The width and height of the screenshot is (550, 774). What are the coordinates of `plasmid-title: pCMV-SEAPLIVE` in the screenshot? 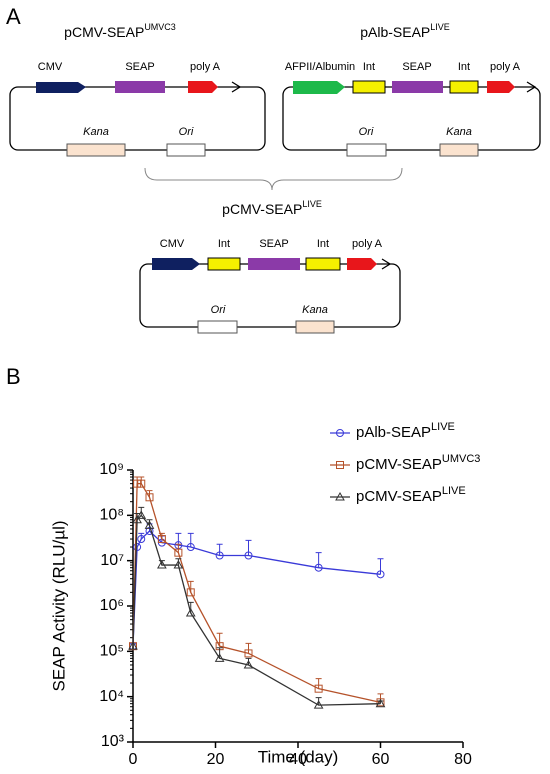 It's located at (272, 207).